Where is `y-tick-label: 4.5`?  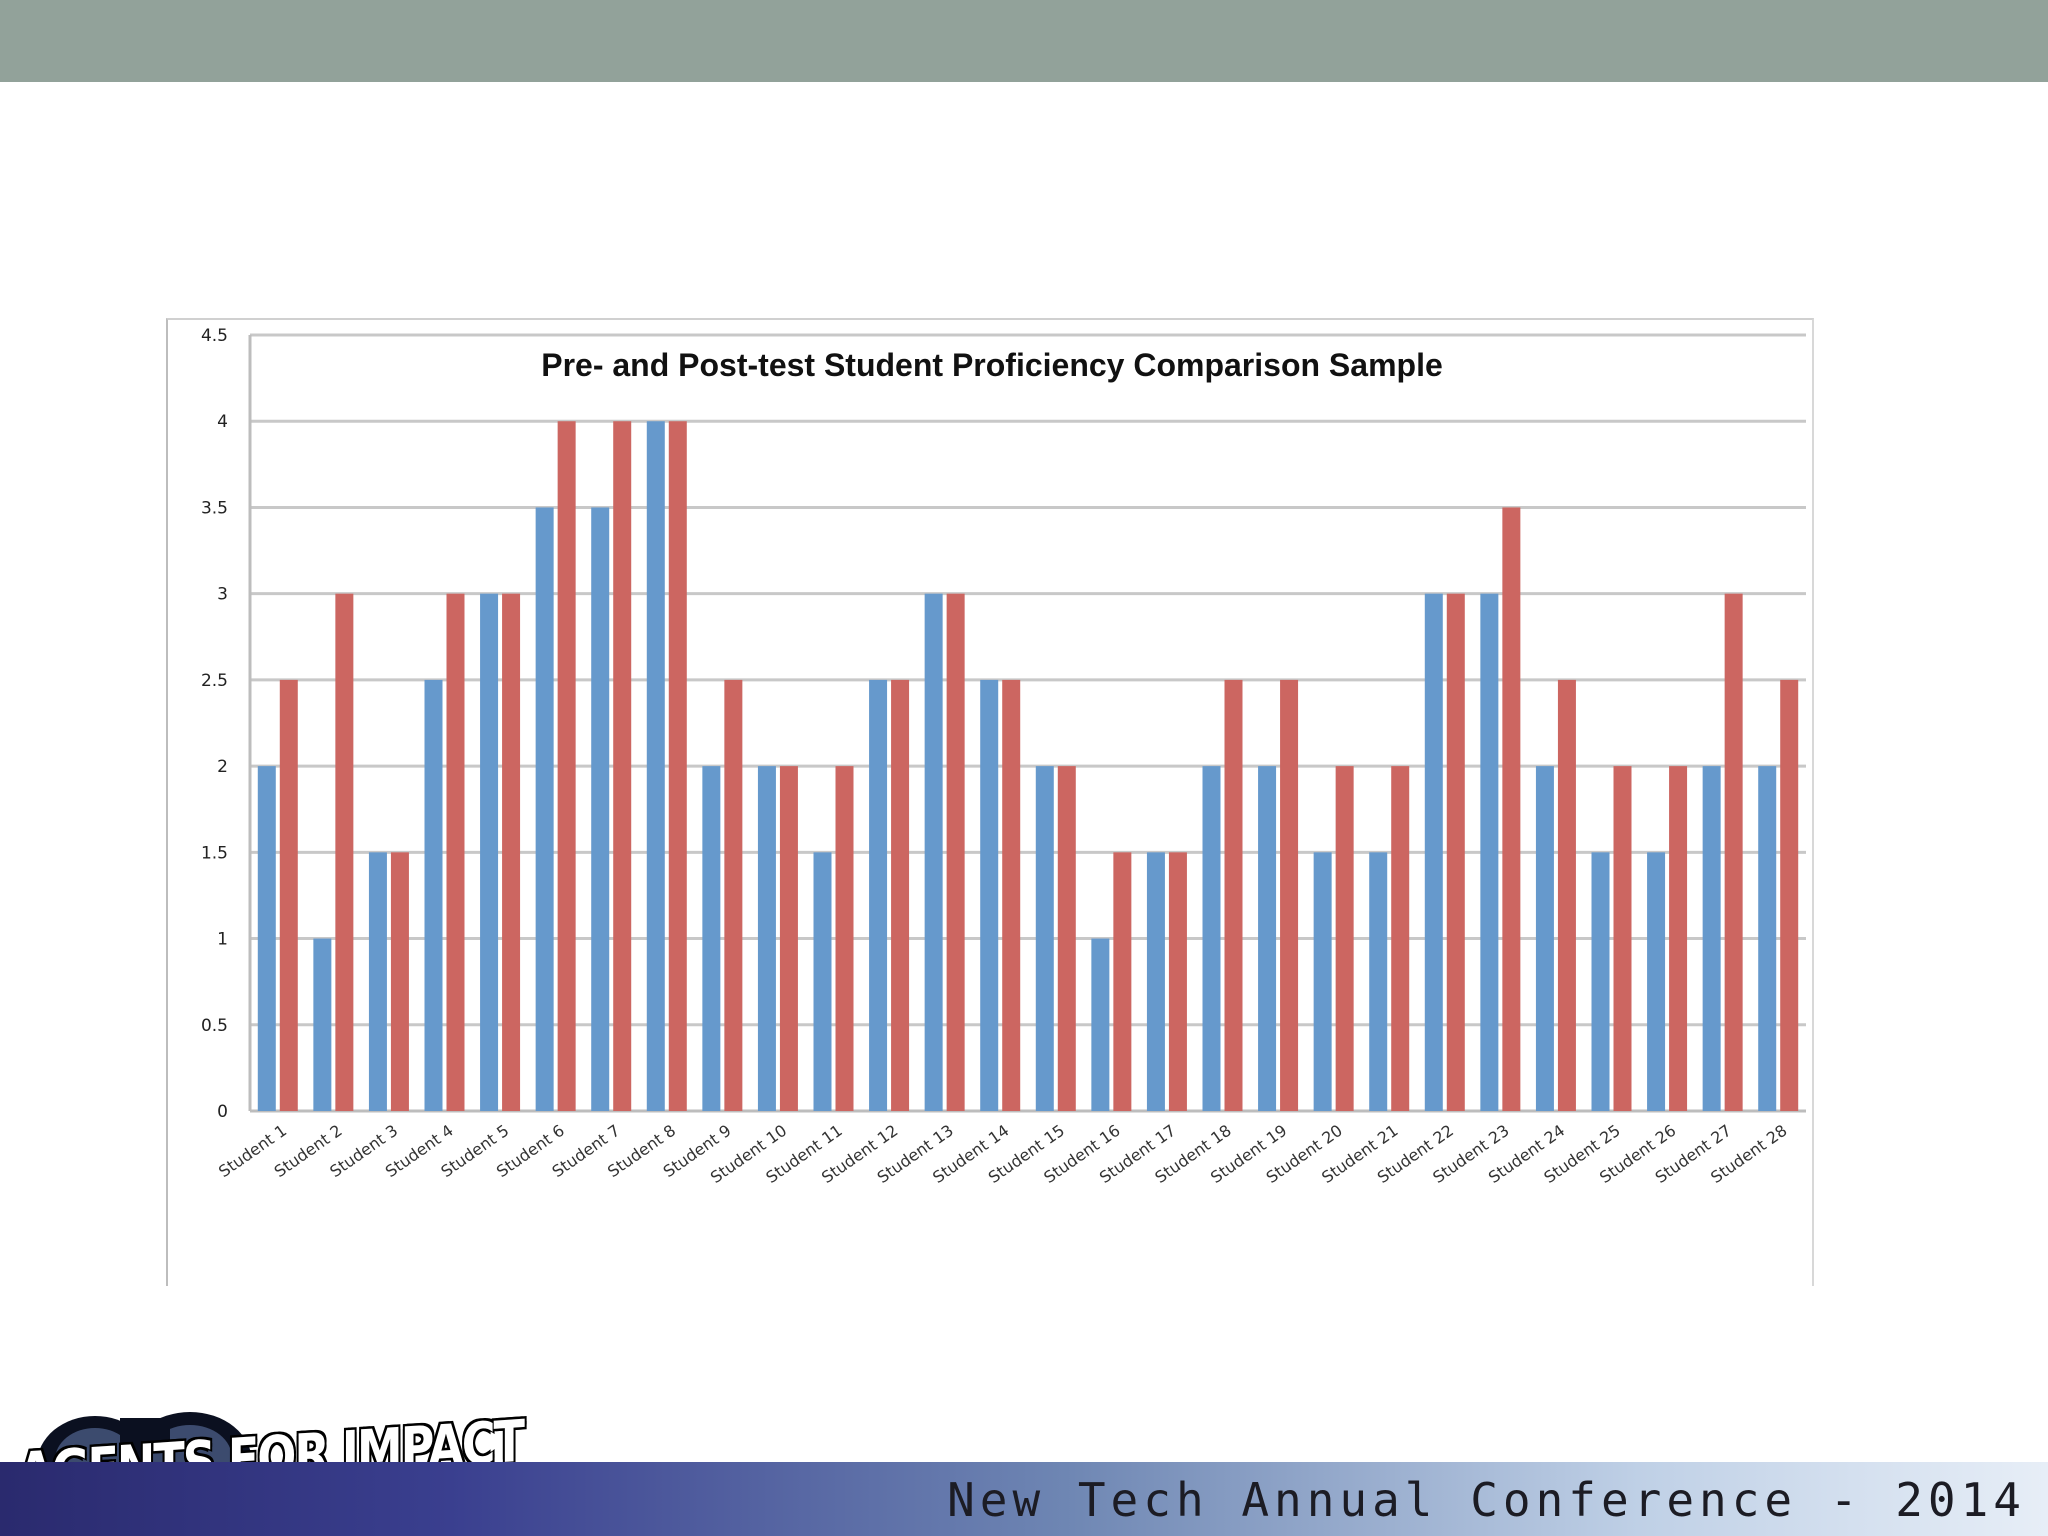
y-tick-label: 4.5 is located at coordinates (214, 336).